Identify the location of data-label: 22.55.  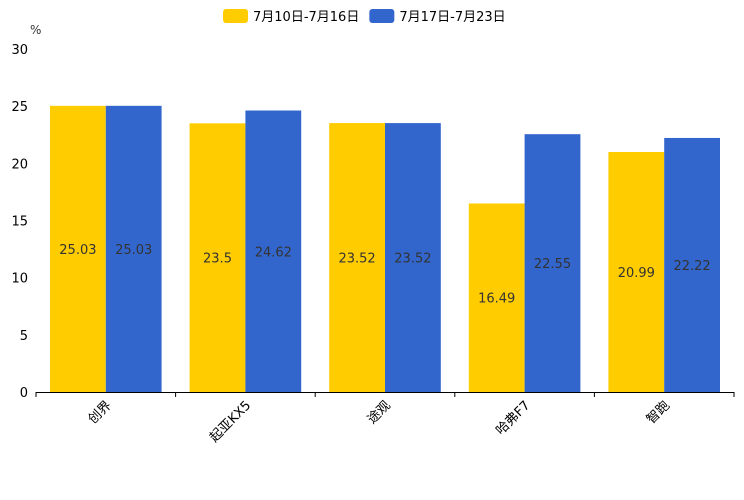
(552, 264).